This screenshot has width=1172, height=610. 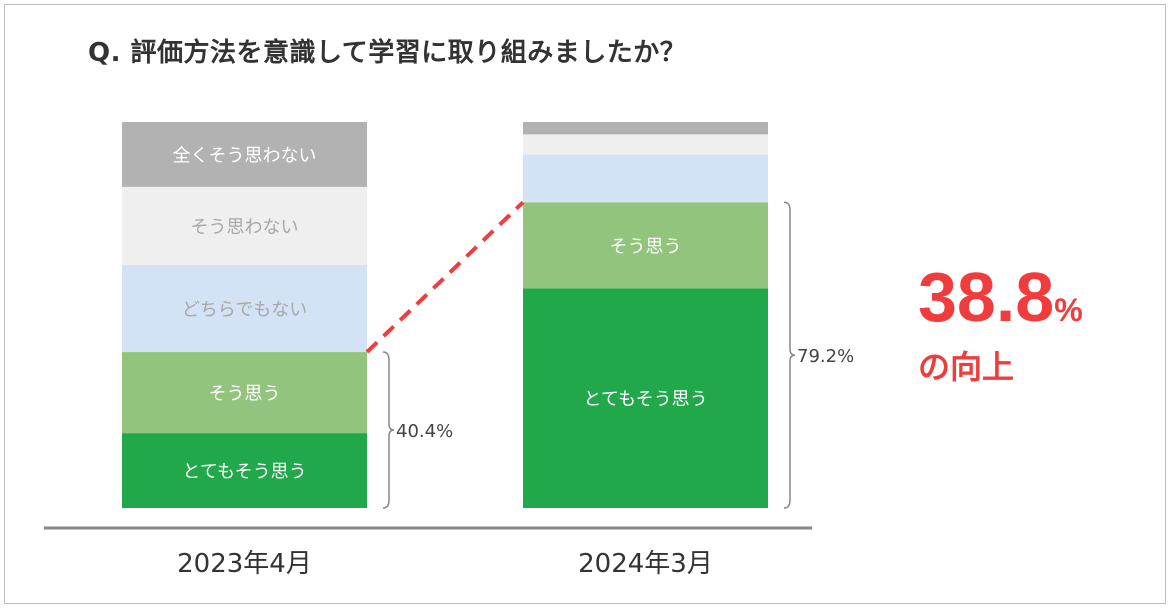 I want to click on improvement-unit: %, so click(x=1068, y=310).